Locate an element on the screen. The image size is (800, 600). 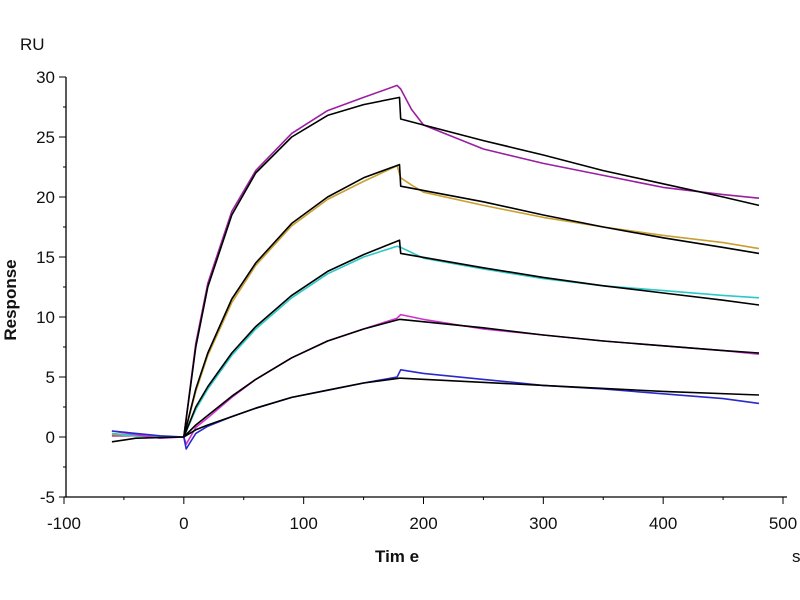
curve-5-measured-line is located at coordinates (435, 409).